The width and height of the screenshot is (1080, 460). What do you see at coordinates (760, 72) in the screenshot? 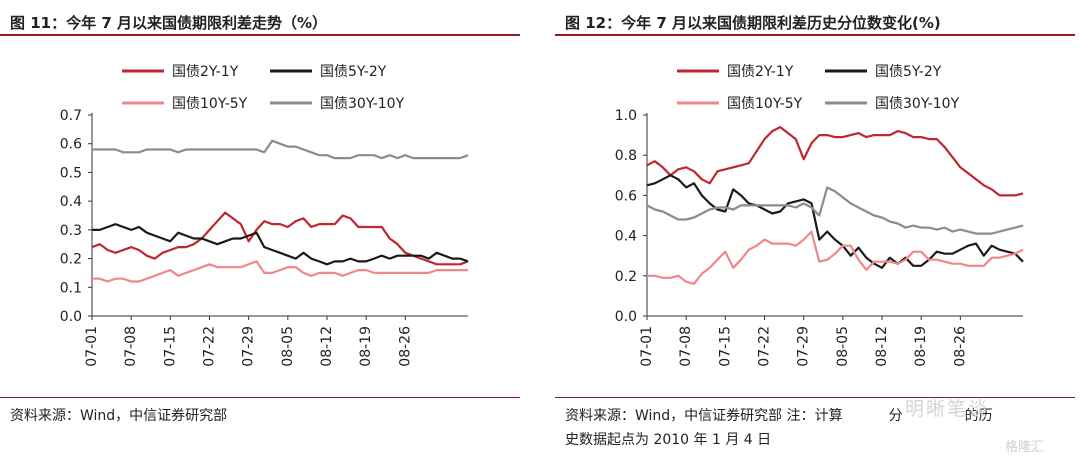
I see `right-legend-label-1: 国债2Y-1Y` at bounding box center [760, 72].